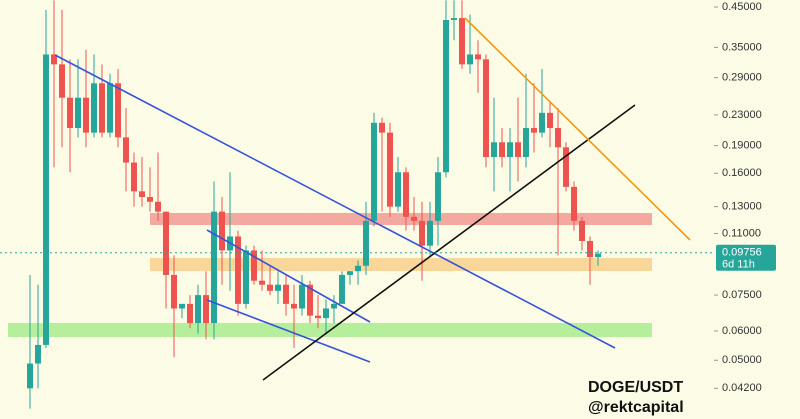  I want to click on chart-title: DOGE/USDT, so click(635, 387).